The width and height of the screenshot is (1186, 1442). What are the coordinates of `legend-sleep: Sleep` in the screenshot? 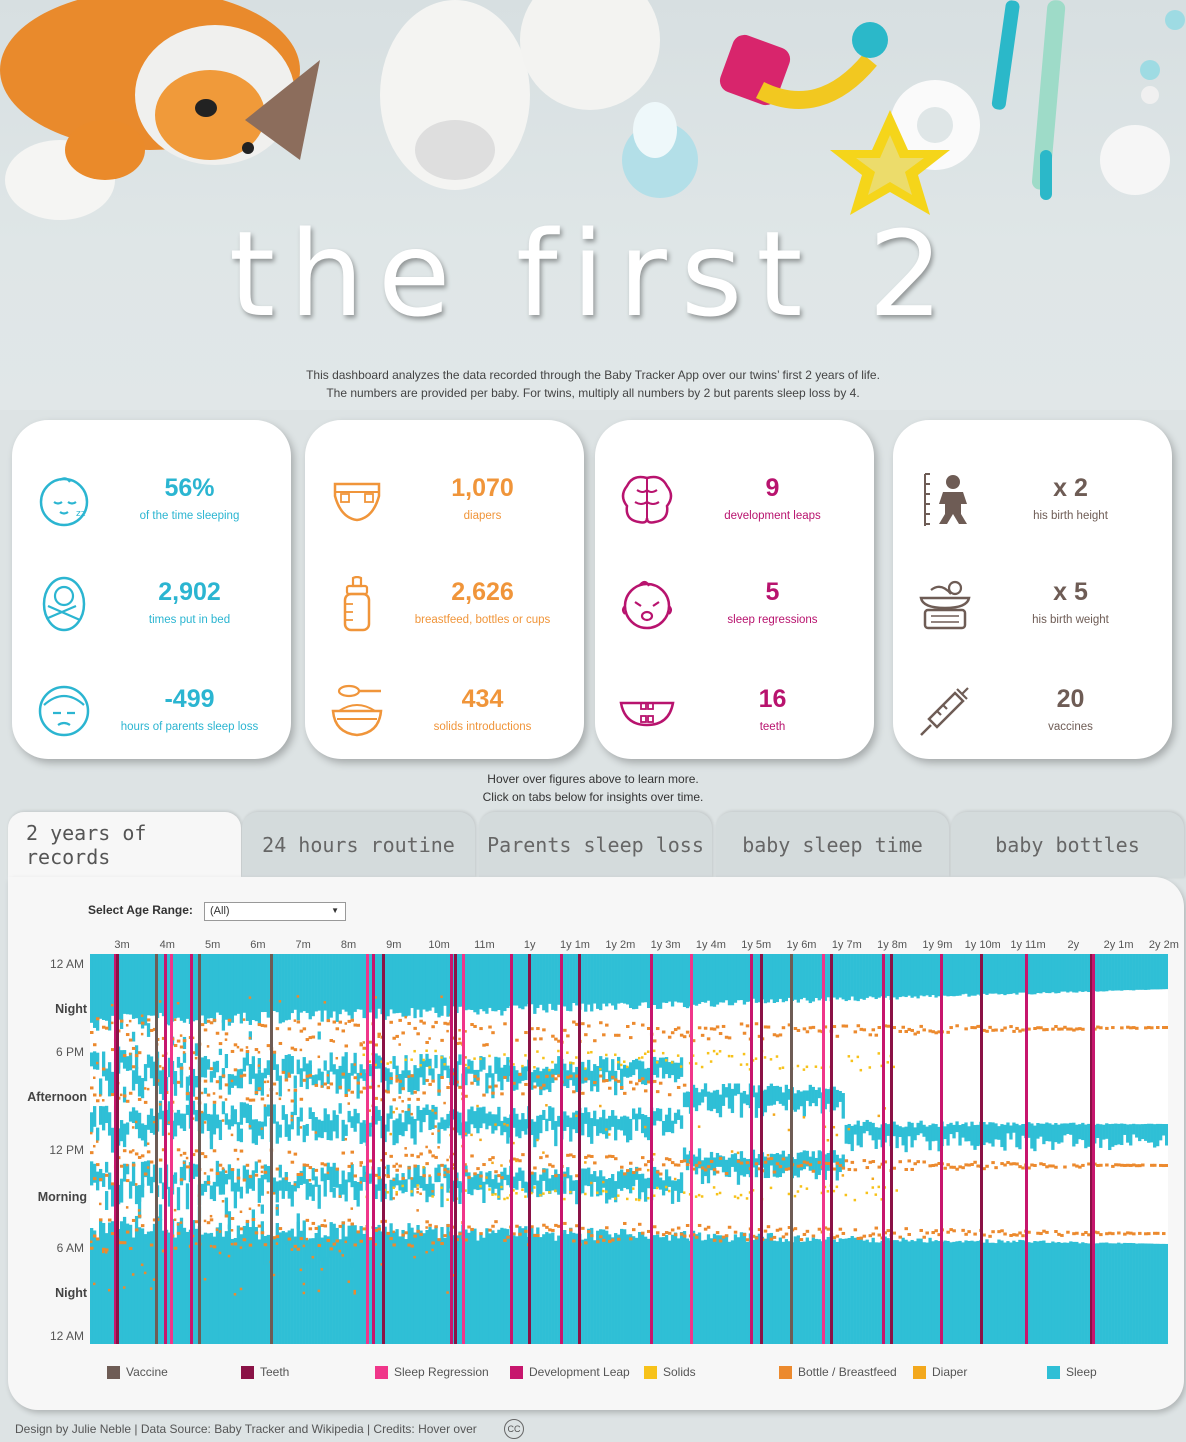 It's located at (1072, 1372).